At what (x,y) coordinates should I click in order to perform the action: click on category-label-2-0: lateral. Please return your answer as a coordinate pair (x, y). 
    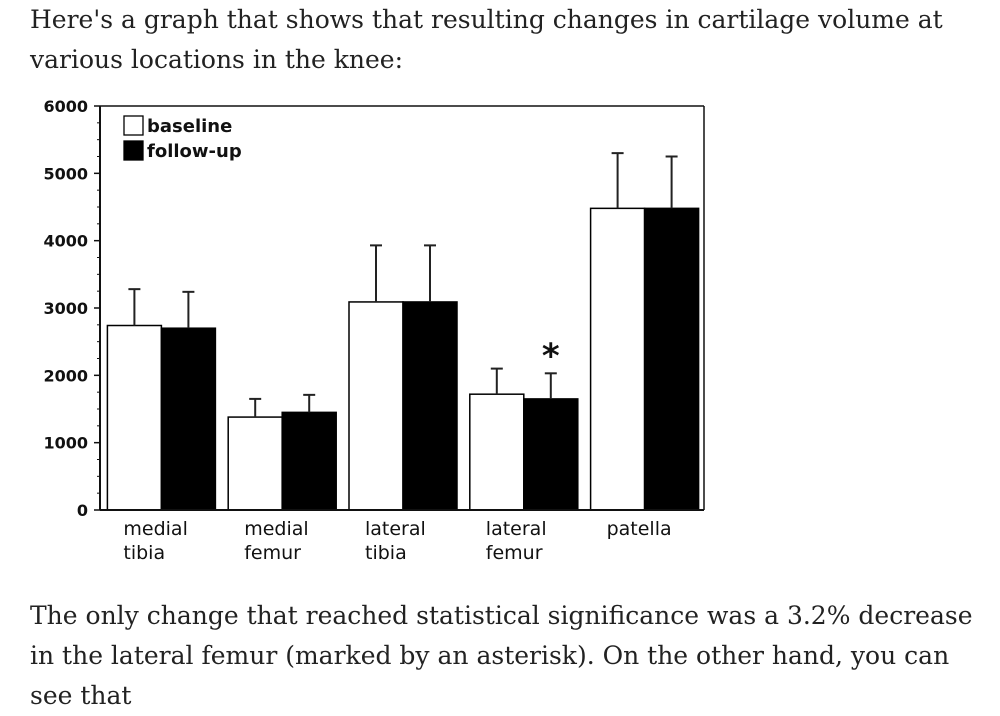
    Looking at the image, I should click on (395, 529).